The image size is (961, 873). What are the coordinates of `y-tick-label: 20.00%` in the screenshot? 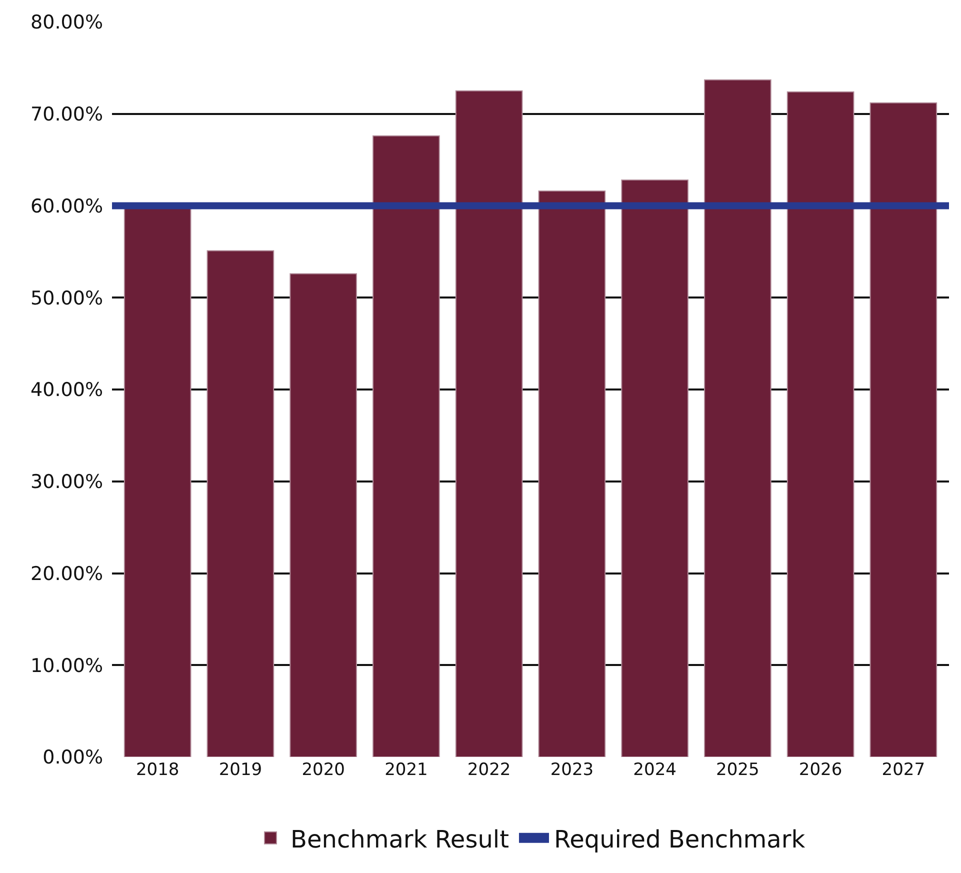 It's located at (66, 573).